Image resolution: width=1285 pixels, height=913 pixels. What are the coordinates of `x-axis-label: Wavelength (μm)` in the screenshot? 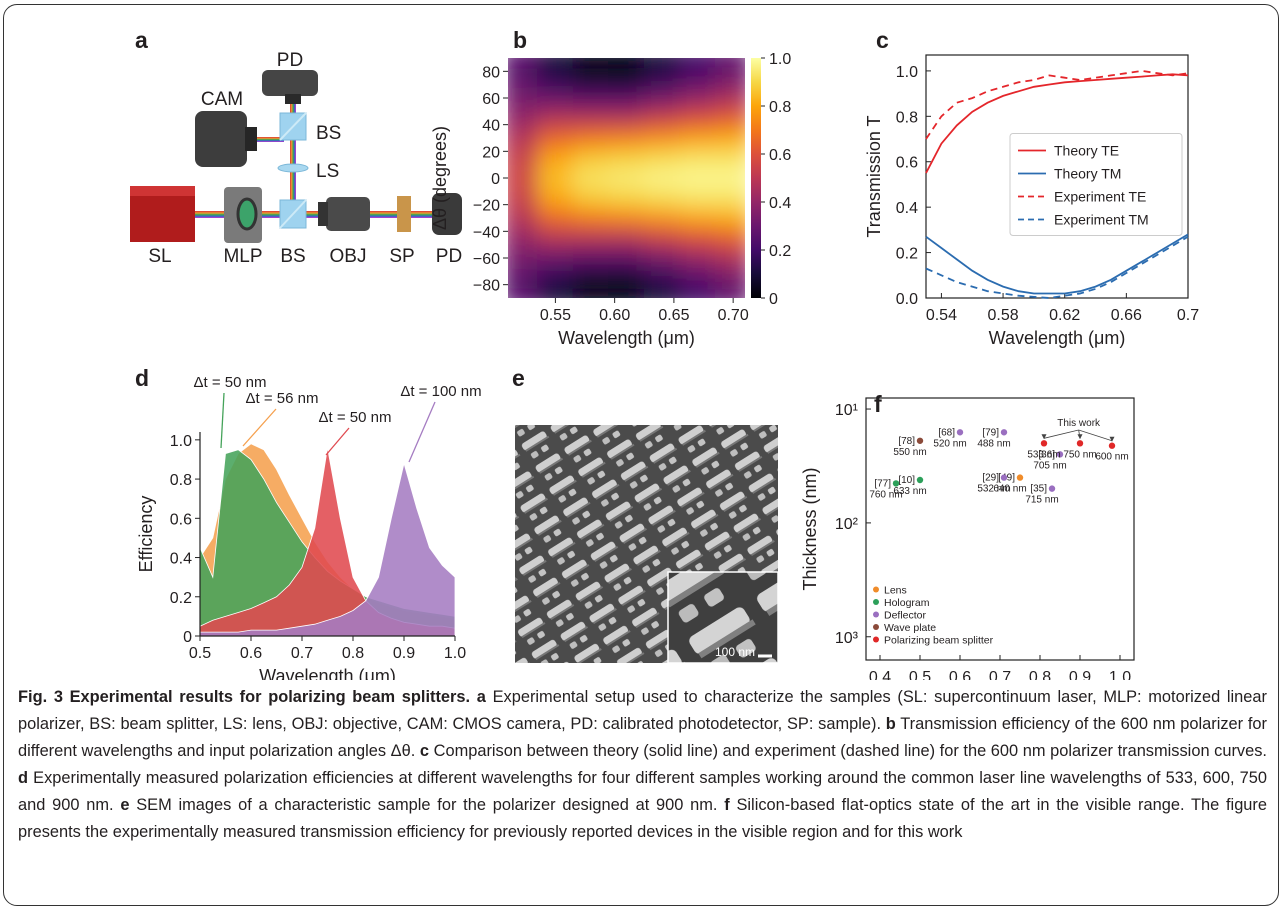 It's located at (626, 338).